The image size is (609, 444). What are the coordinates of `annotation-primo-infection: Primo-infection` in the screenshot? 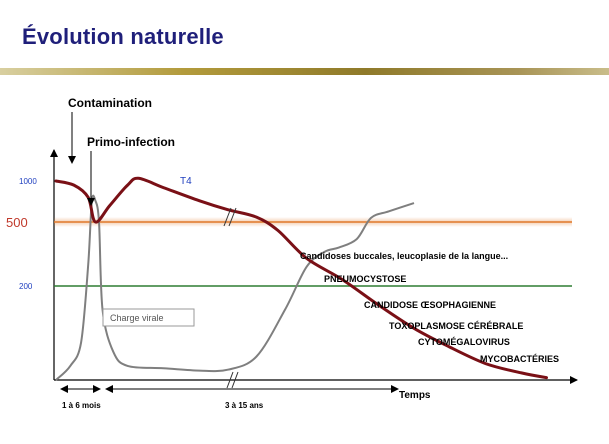 It's located at (131, 142).